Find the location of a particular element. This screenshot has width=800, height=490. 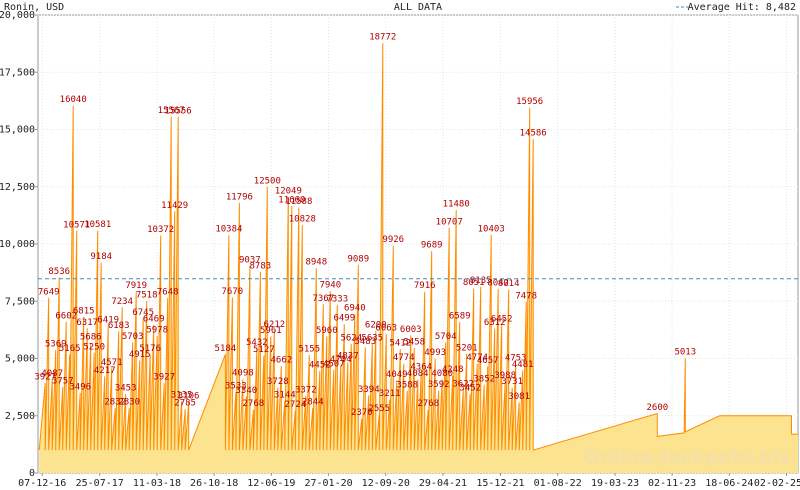

data-label: 8051 is located at coordinates (474, 283).